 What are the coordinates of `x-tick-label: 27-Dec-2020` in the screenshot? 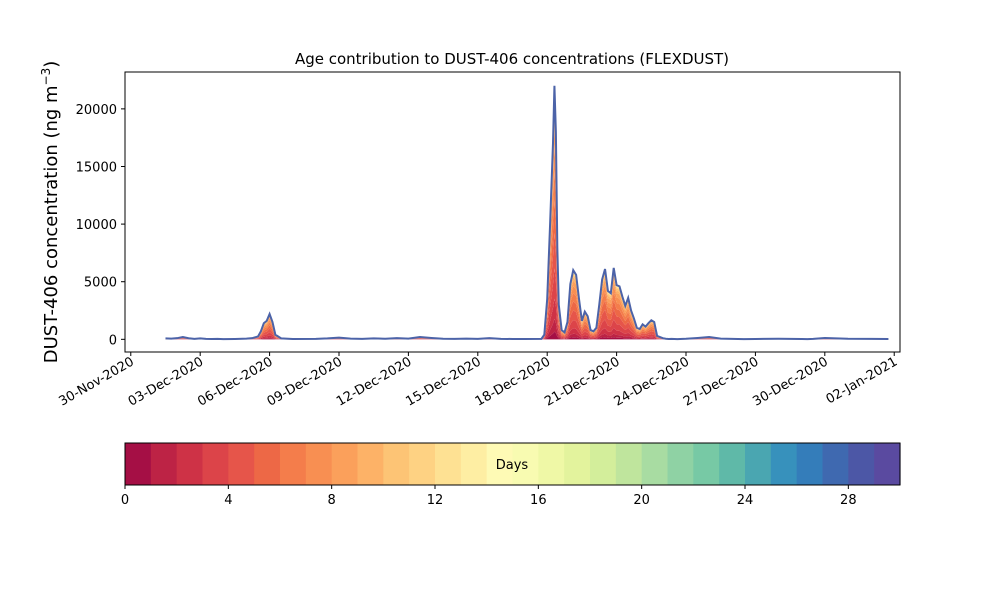 It's located at (721, 381).